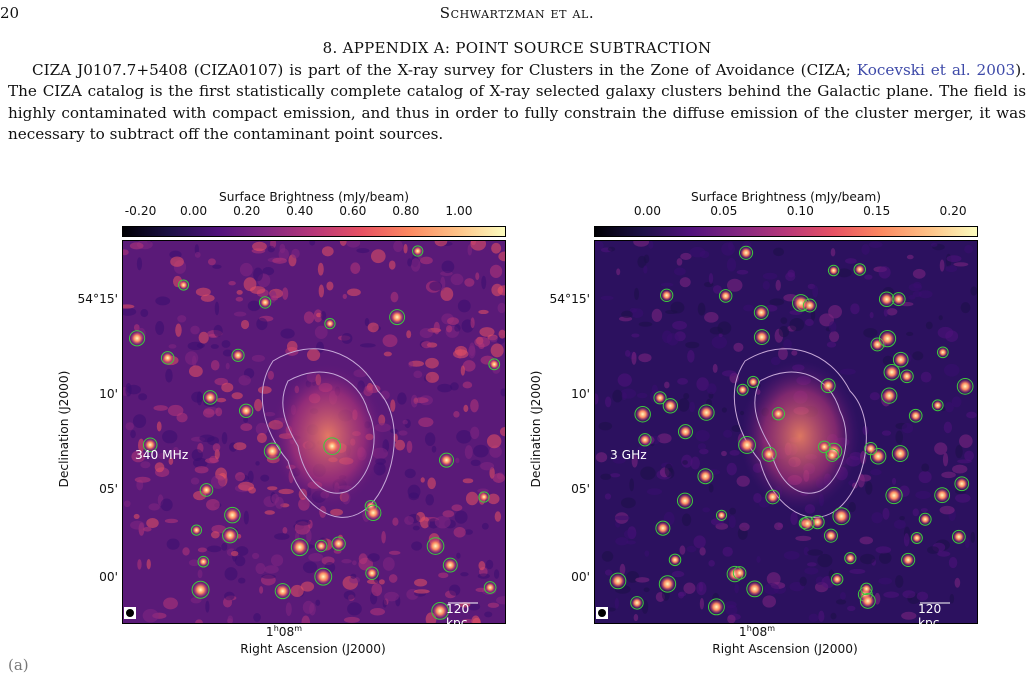 The width and height of the screenshot is (1034, 676). I want to click on colorbar-tick-label: 0.60, so click(353, 211).